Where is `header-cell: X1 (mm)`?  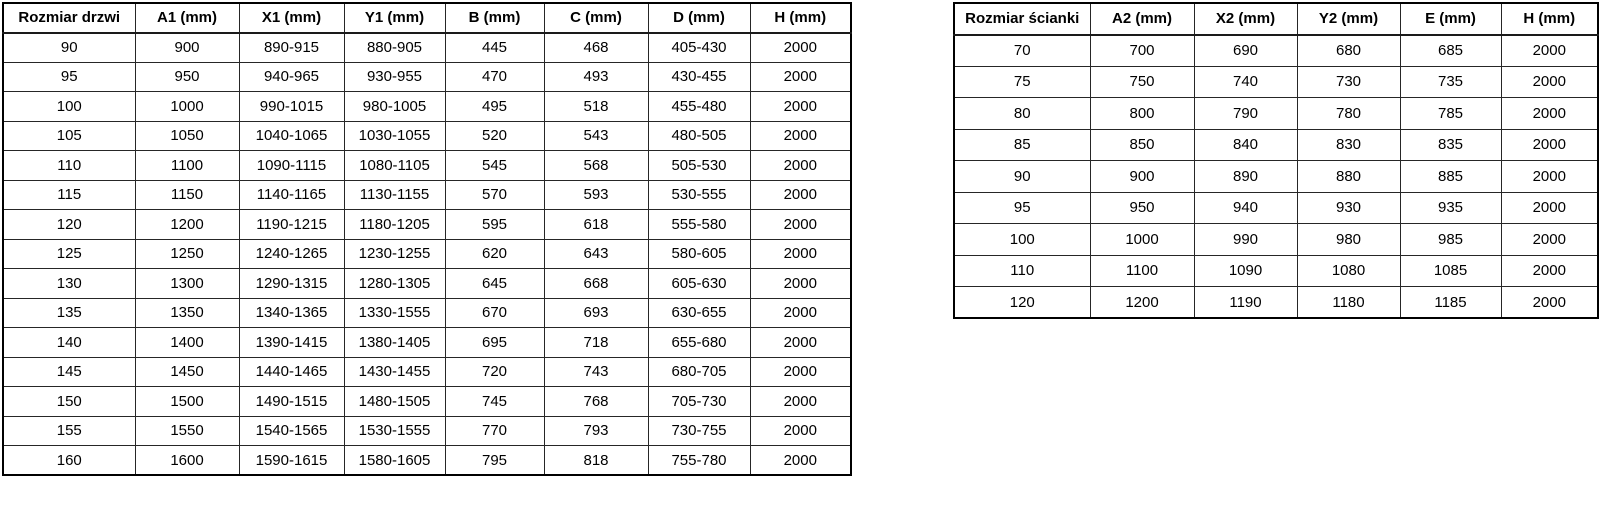 header-cell: X1 (mm) is located at coordinates (291, 18).